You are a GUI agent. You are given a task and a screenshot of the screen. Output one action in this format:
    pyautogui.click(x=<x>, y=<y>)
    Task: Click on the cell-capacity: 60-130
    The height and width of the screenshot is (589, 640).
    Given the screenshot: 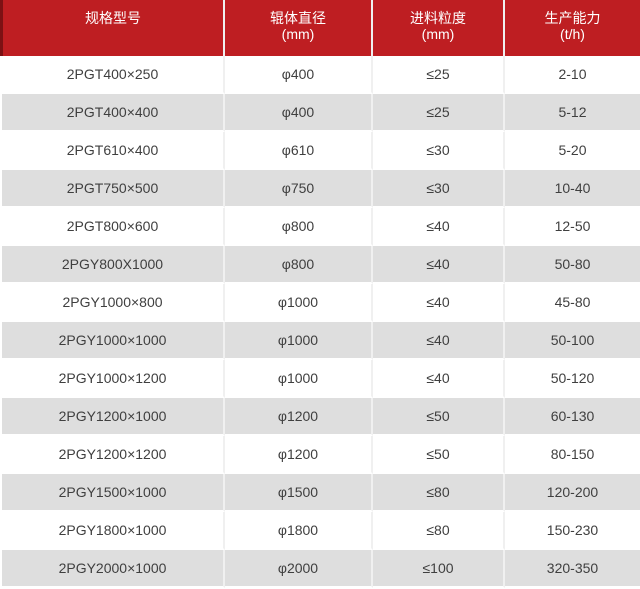 What is the action you would take?
    pyautogui.click(x=572, y=417)
    